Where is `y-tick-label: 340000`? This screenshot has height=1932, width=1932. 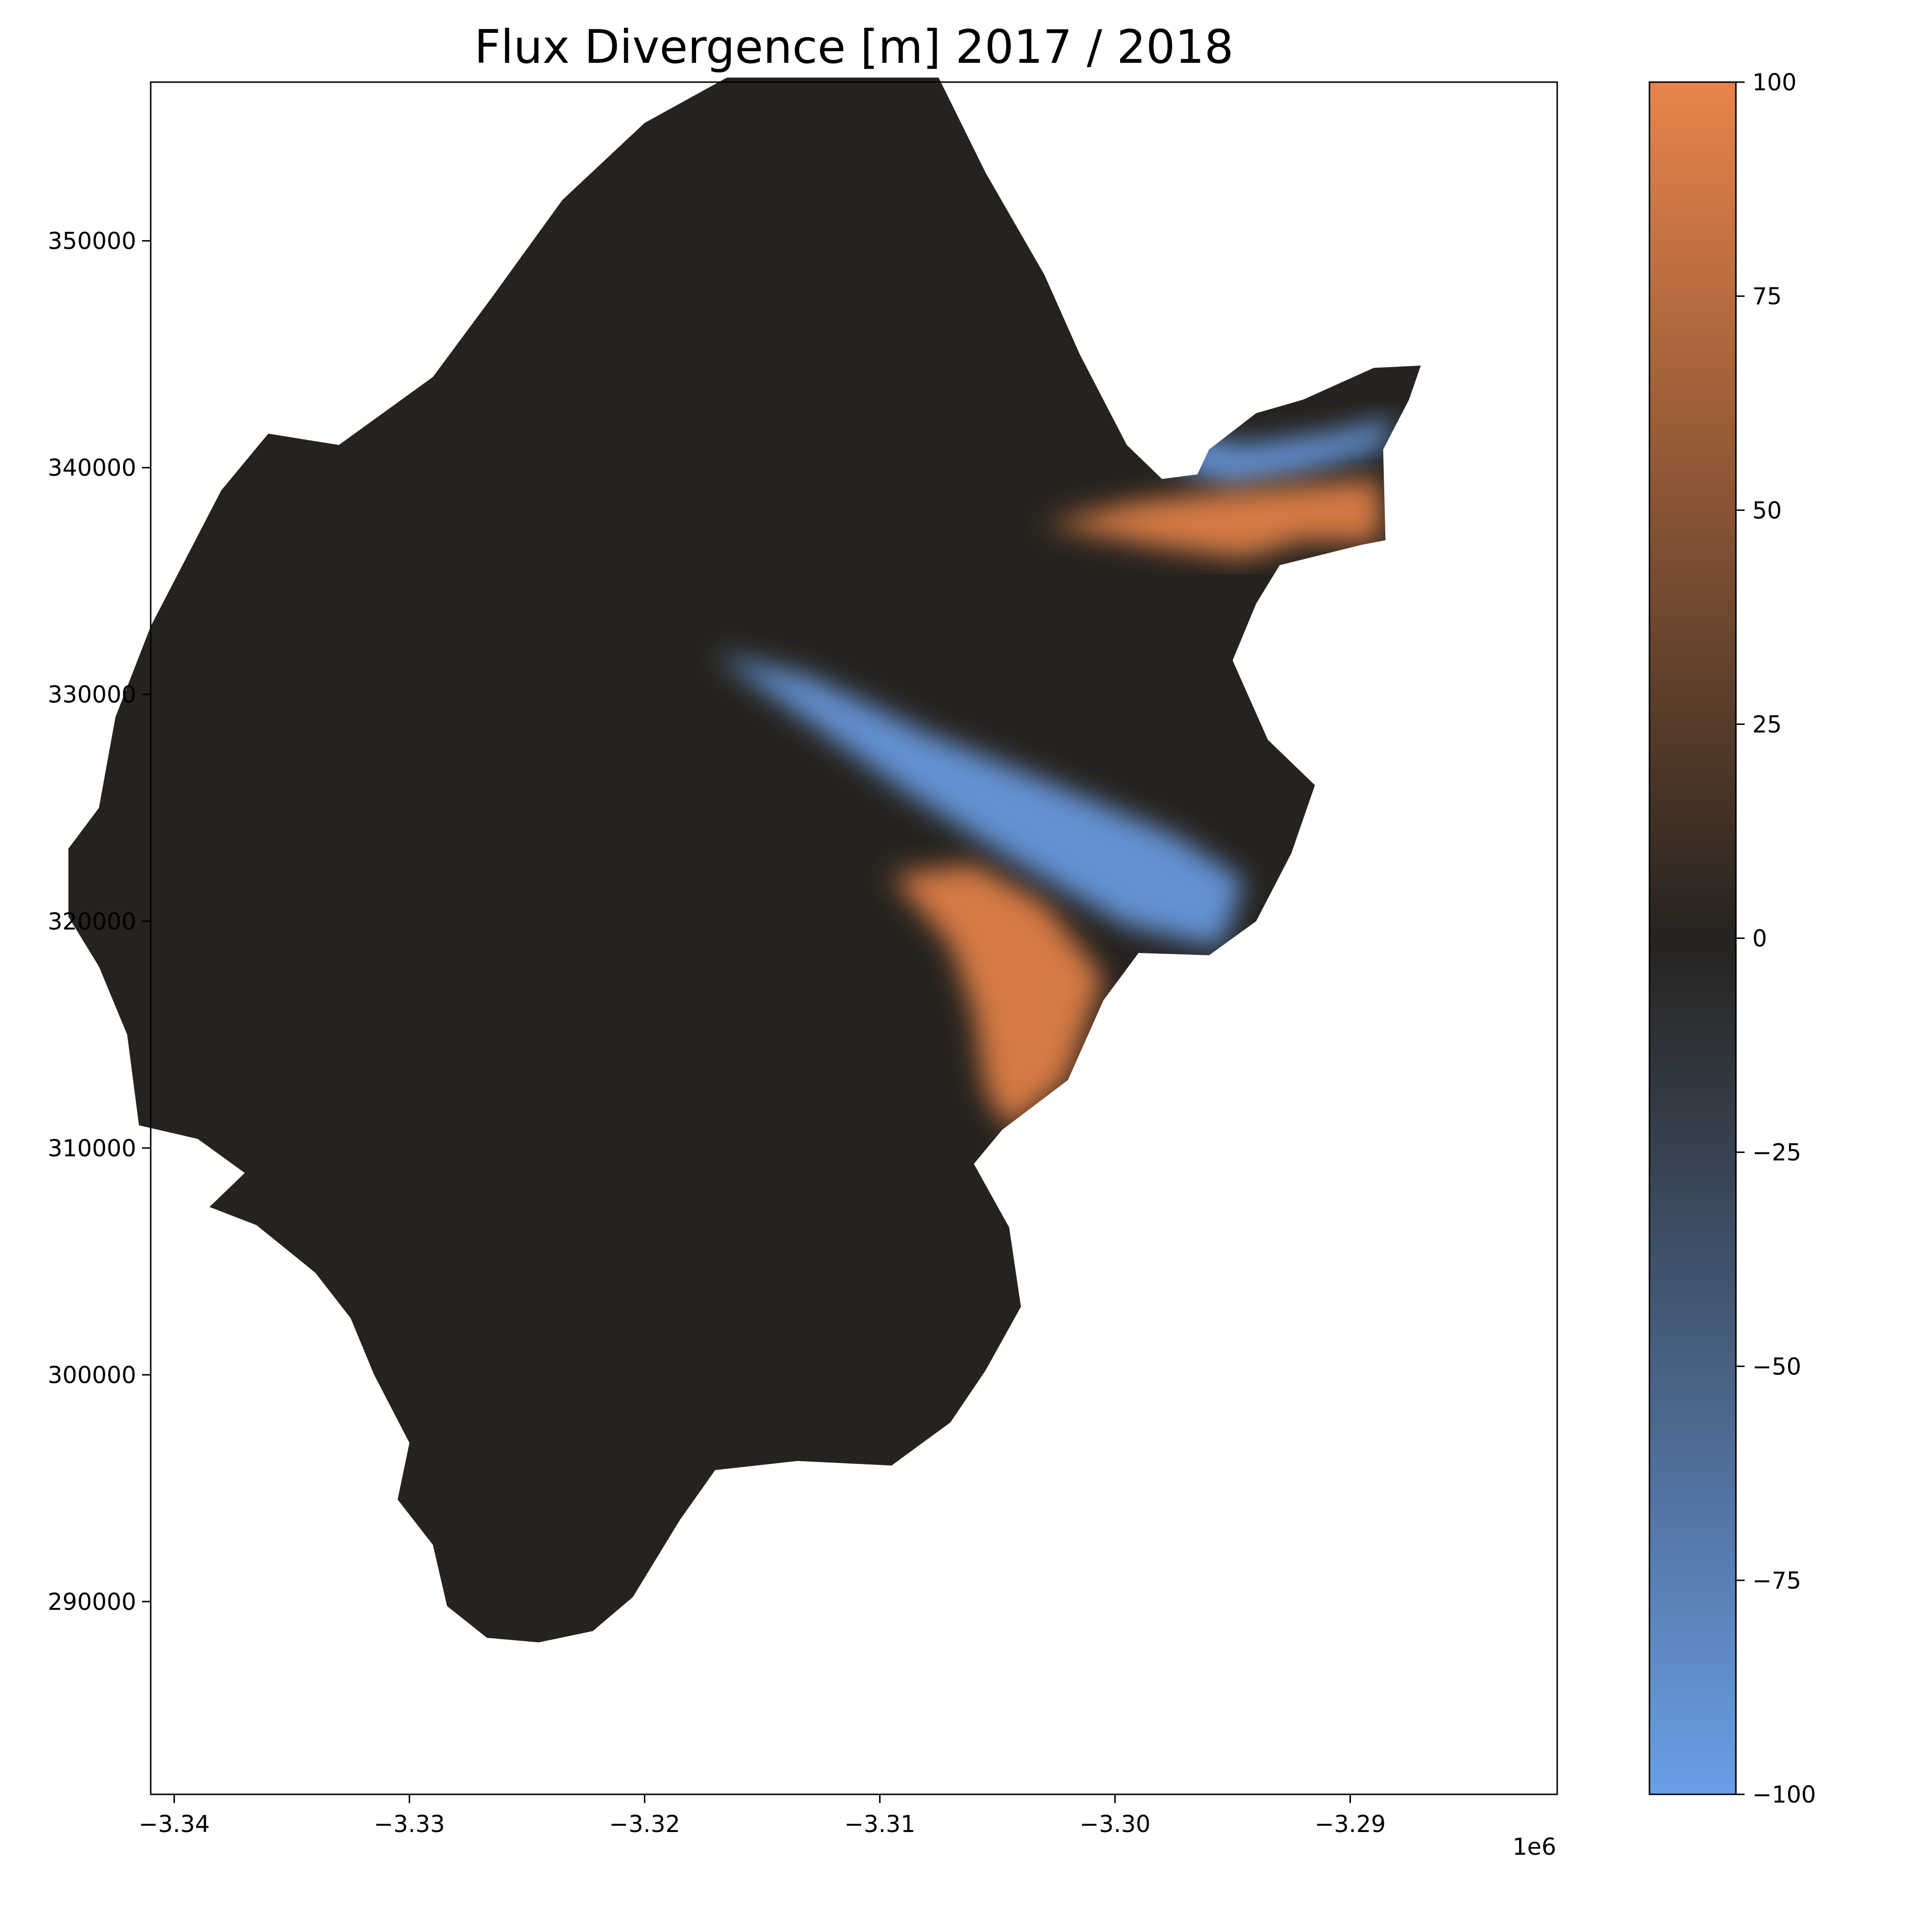 y-tick-label: 340000 is located at coordinates (92, 468).